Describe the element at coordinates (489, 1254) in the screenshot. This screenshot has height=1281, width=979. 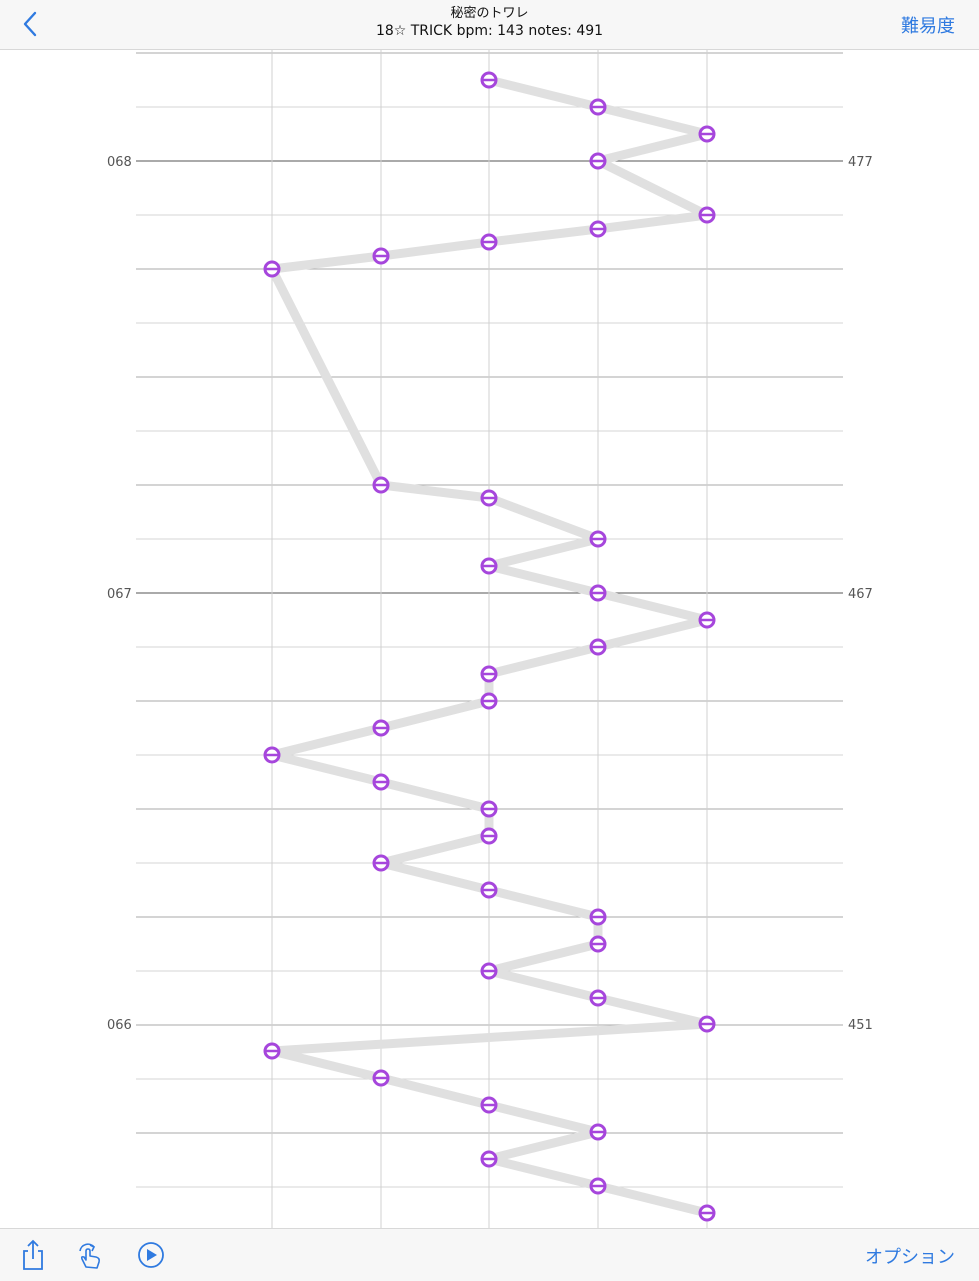
I see `bottom-toolbar: オプション` at that location.